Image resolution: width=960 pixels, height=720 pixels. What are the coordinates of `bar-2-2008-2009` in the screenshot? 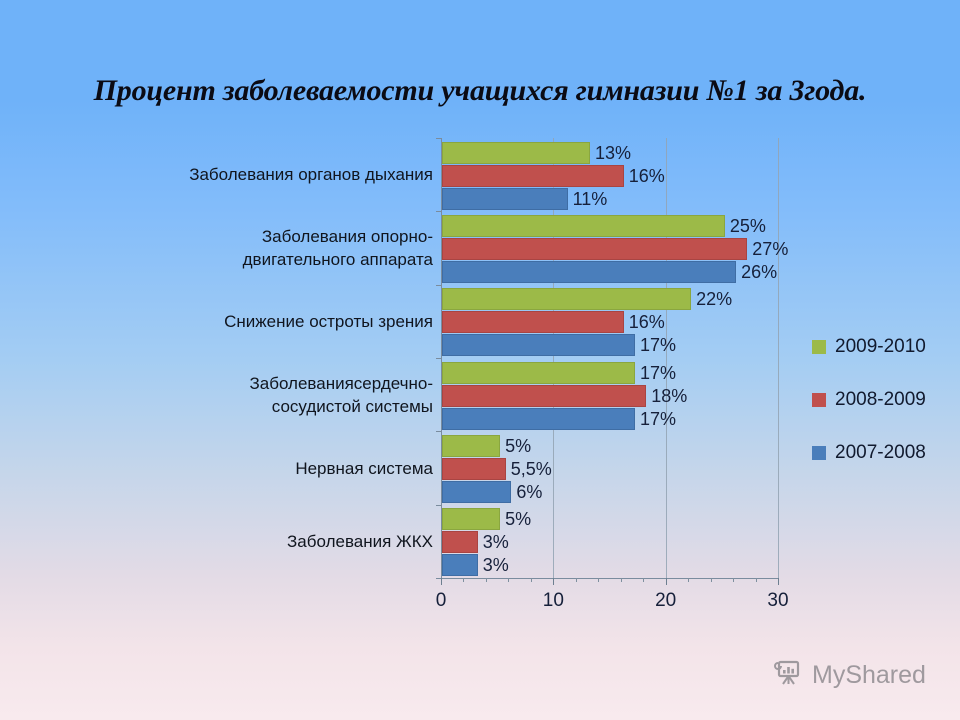 It's located at (595, 249).